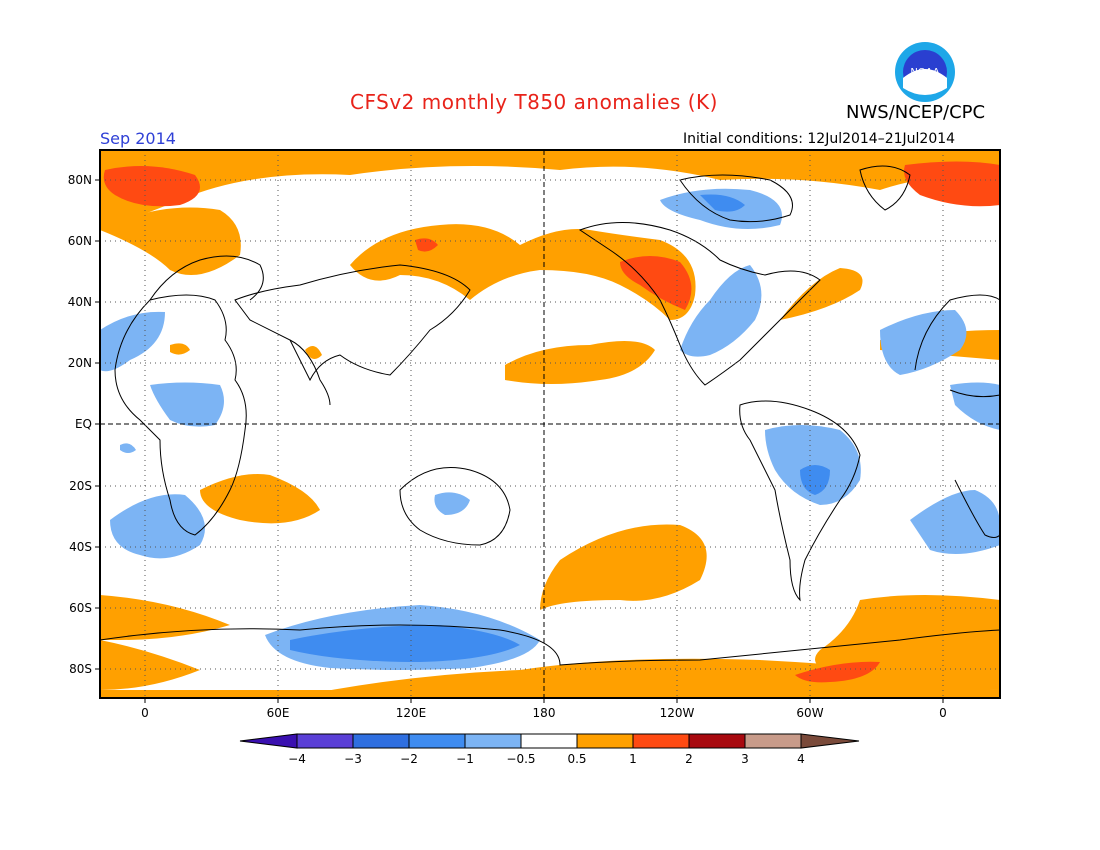  What do you see at coordinates (268, 741) in the screenshot?
I see `colorbar-arrow-left` at bounding box center [268, 741].